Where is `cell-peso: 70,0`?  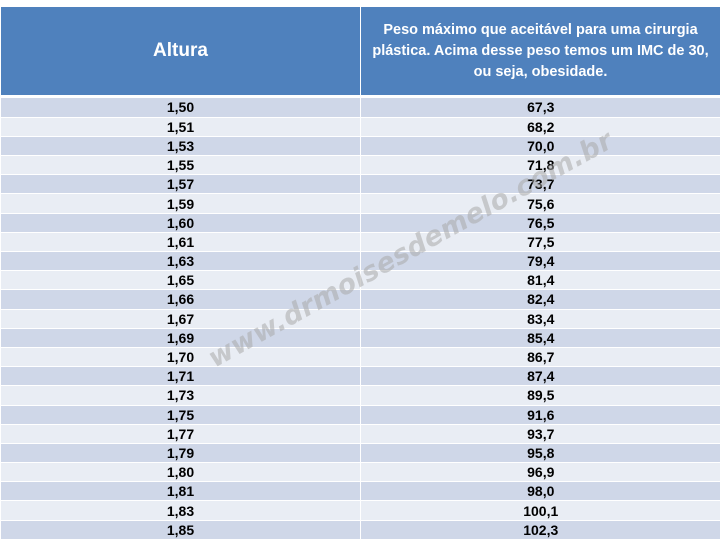 cell-peso: 70,0 is located at coordinates (540, 146).